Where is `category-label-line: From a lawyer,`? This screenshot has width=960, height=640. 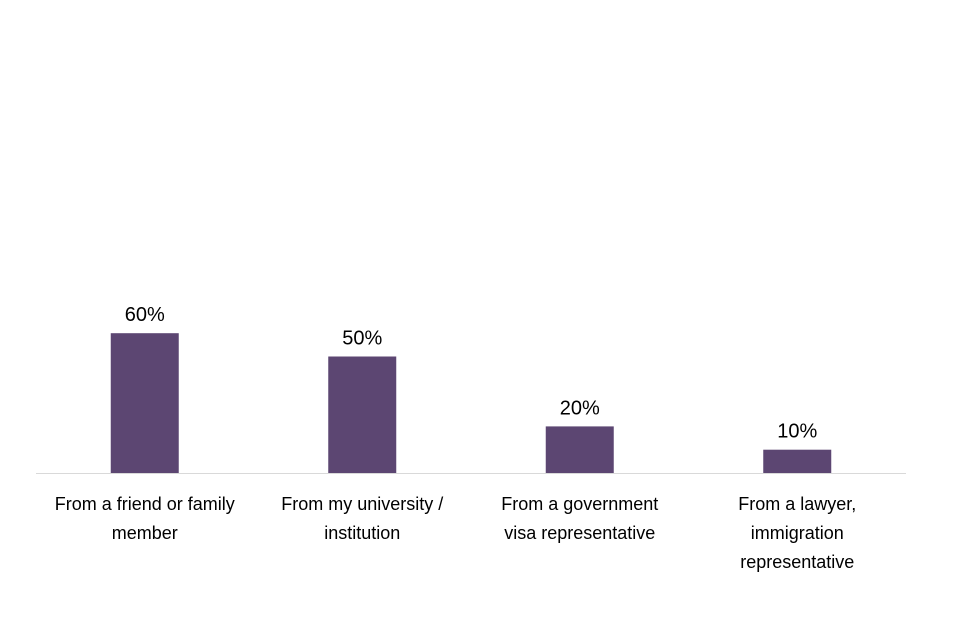
category-label-line: From a lawyer, is located at coordinates (797, 504).